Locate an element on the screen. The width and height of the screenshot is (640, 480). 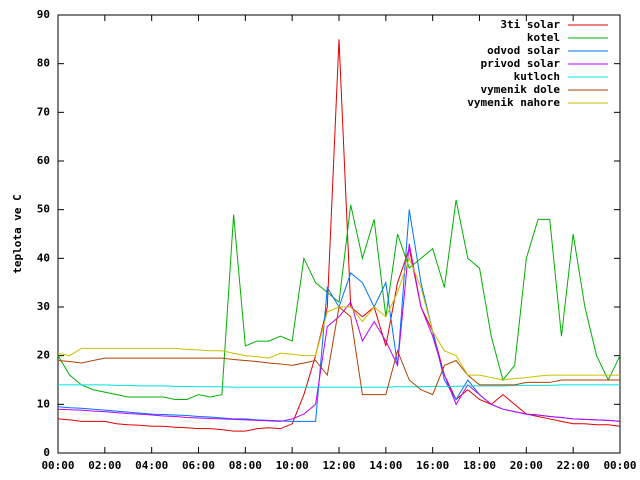
x-tick-label: 02:00 is located at coordinates (104, 465).